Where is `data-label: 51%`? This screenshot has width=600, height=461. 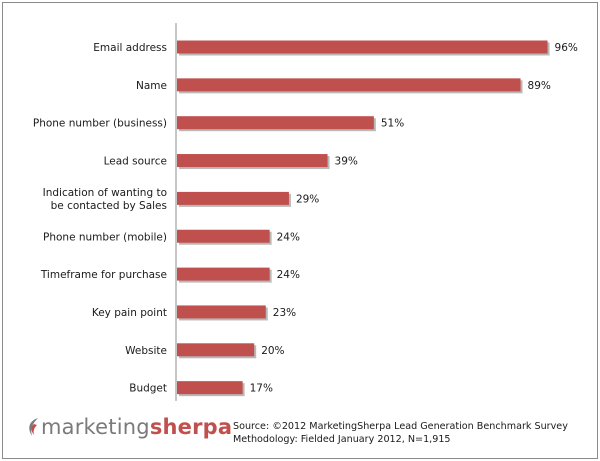 data-label: 51% is located at coordinates (392, 124).